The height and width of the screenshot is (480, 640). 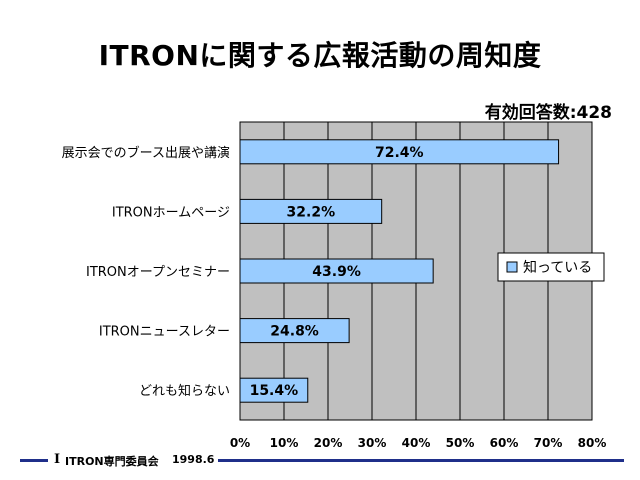 I want to click on data-label: 32.2%, so click(x=311, y=212).